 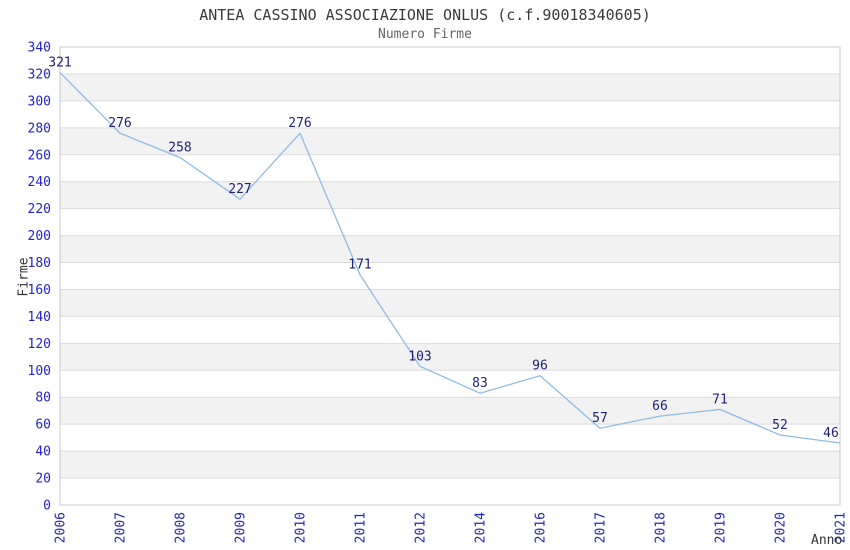 What do you see at coordinates (301, 527) in the screenshot?
I see `x-tick-label: 2010` at bounding box center [301, 527].